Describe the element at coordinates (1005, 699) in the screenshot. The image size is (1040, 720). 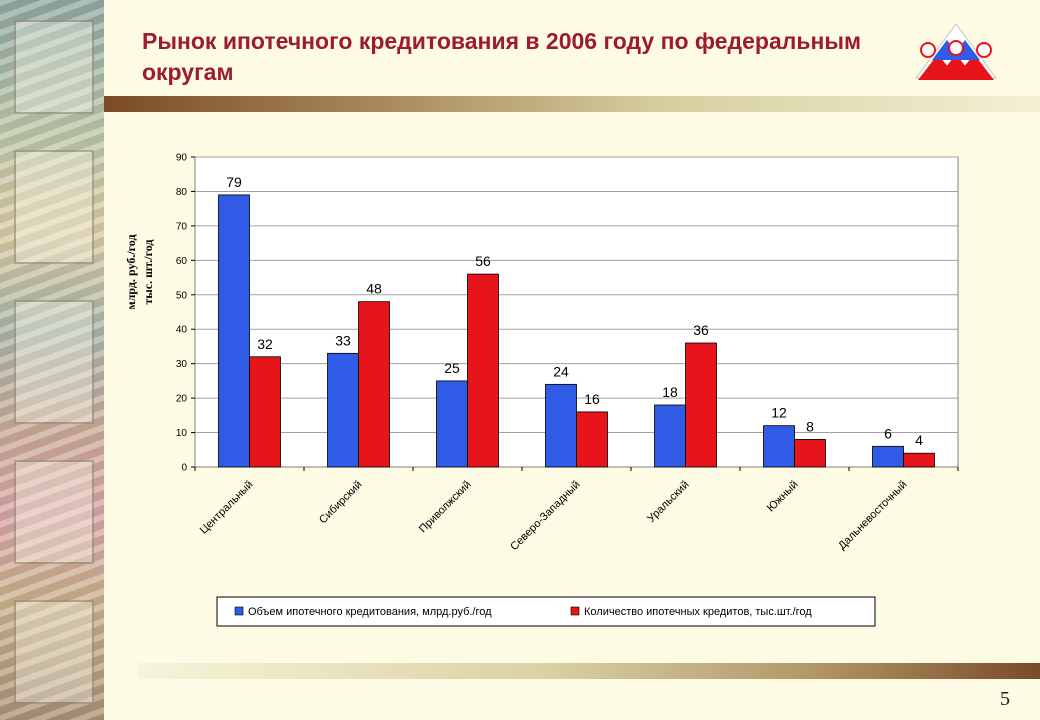
I see `page-number: 5` at that location.